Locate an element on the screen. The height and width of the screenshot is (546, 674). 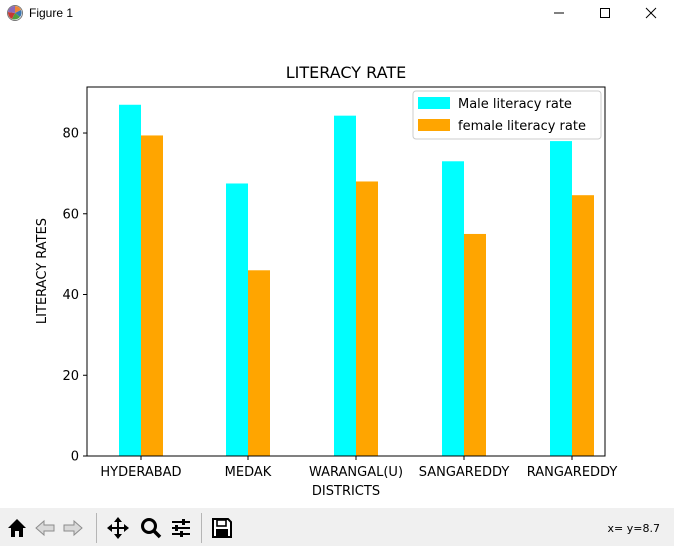
configure-subplots-button is located at coordinates (181, 528).